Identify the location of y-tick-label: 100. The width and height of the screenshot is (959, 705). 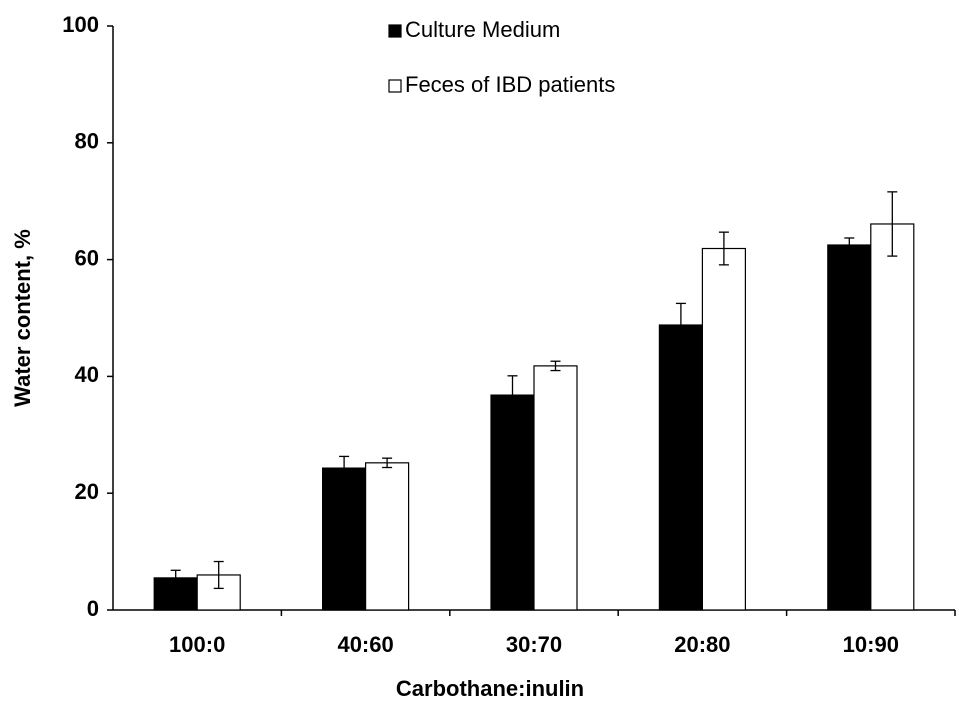
(80, 24).